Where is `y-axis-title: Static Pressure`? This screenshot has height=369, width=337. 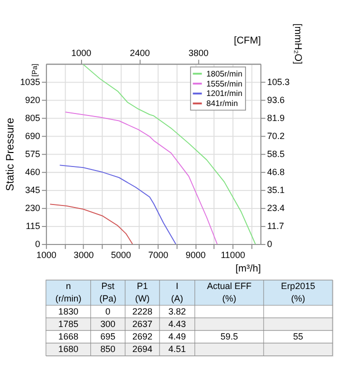 y-axis-title: Static Pressure is located at coordinates (10, 154).